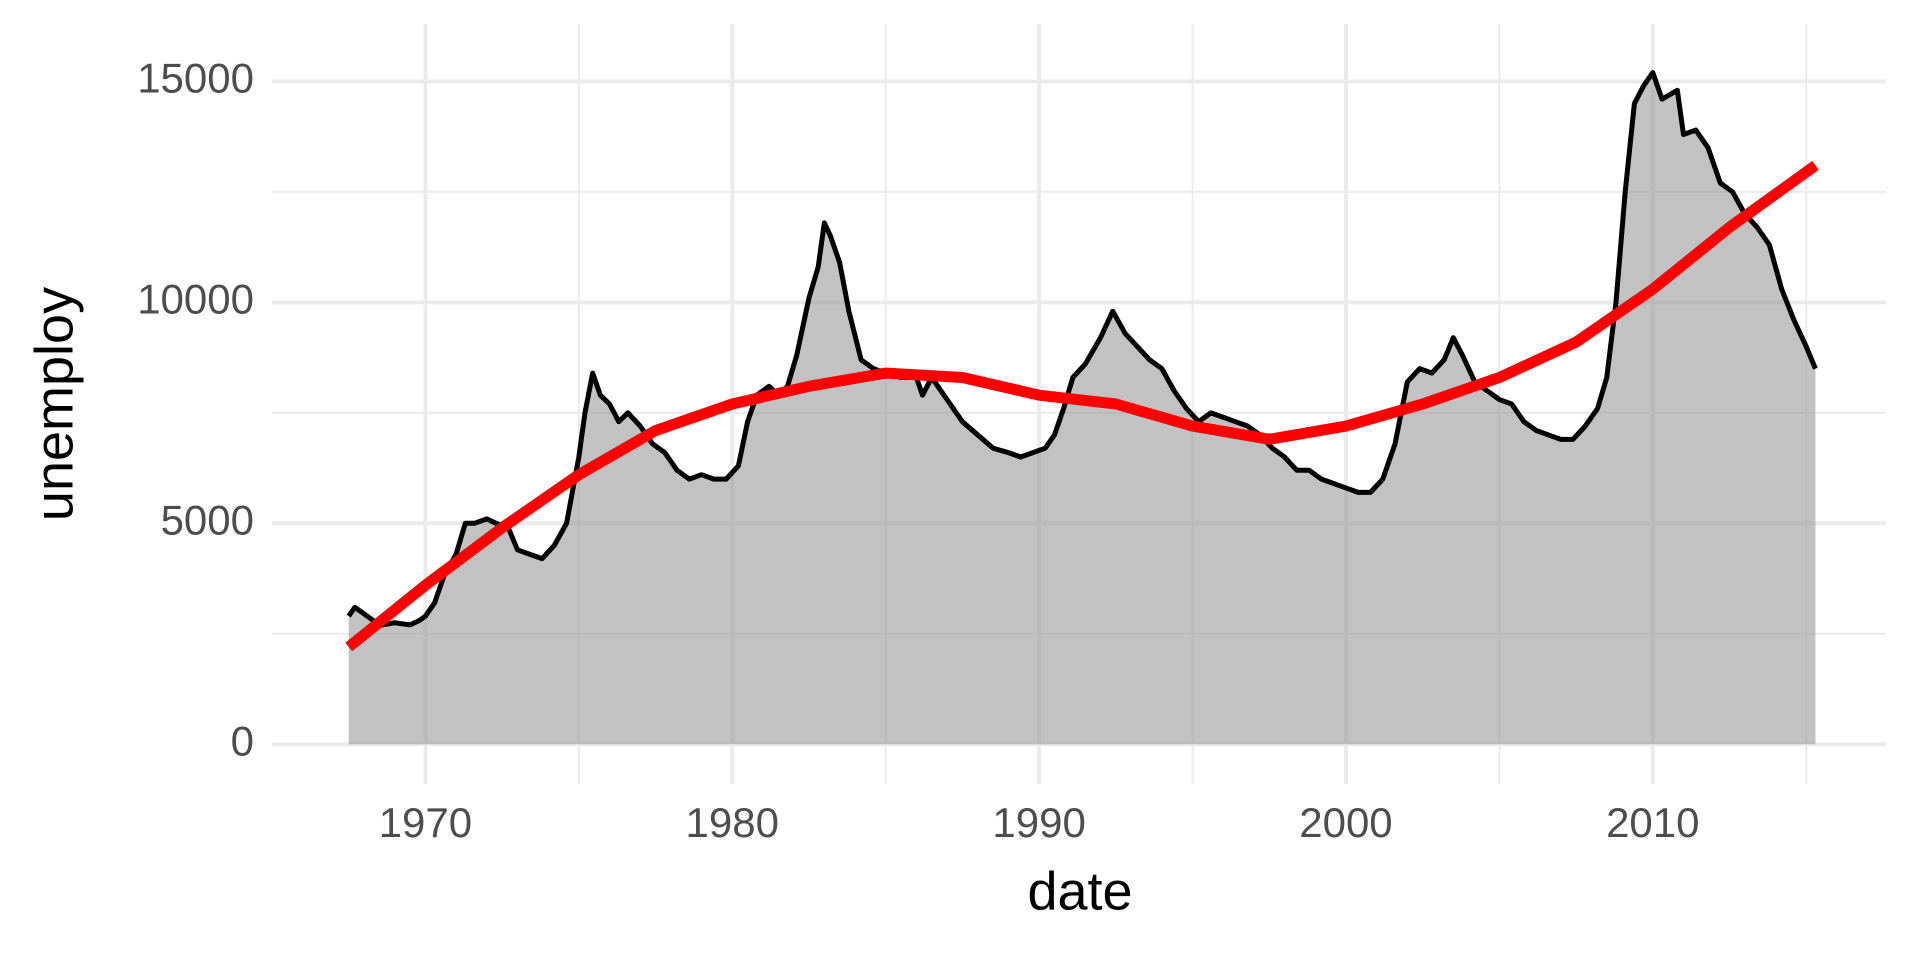  What do you see at coordinates (1345, 822) in the screenshot?
I see `x-tick-label: 2000` at bounding box center [1345, 822].